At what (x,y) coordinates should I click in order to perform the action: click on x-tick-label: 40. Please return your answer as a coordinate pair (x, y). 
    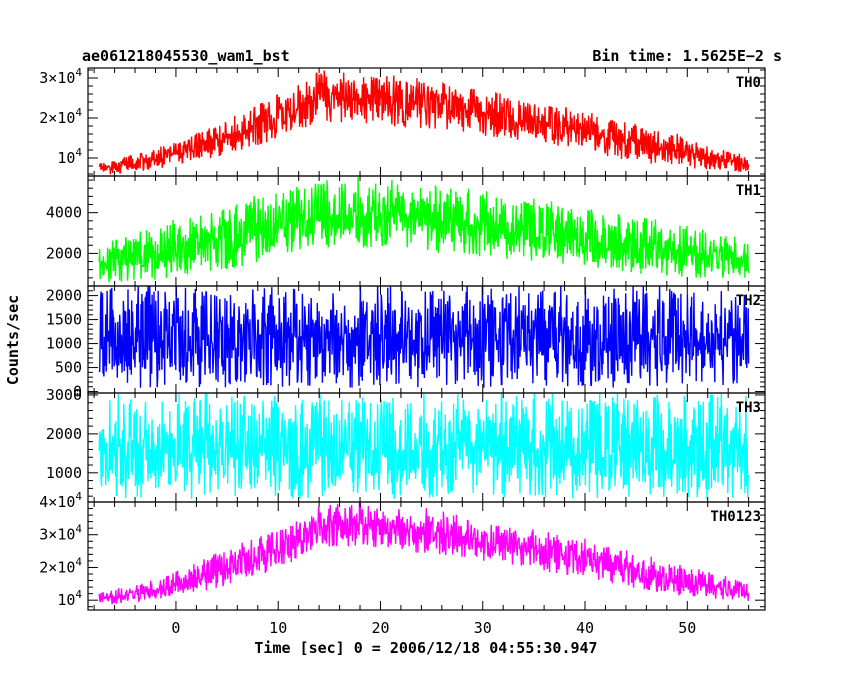
    Looking at the image, I should click on (585, 628).